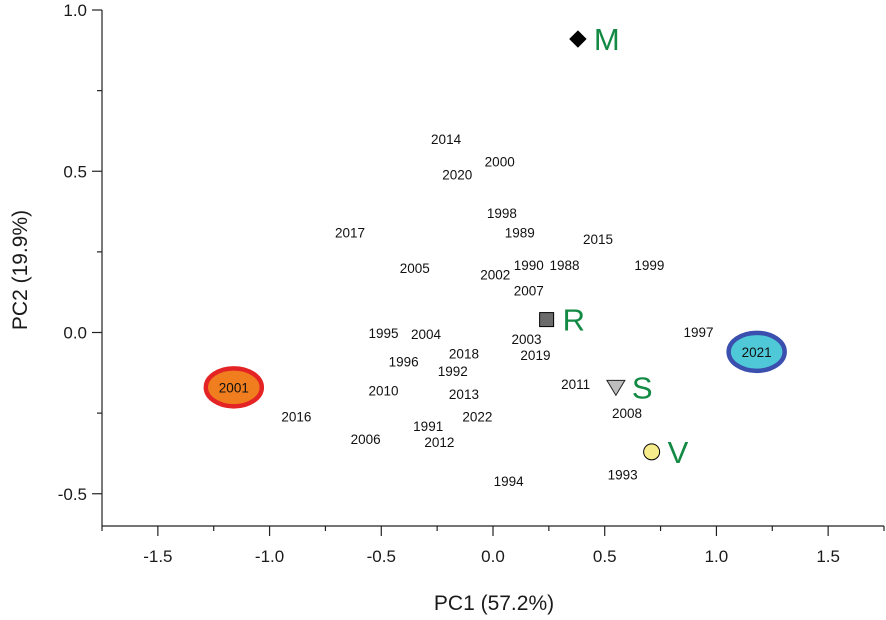  Describe the element at coordinates (439, 442) in the screenshot. I see `year-label: 2012` at that location.